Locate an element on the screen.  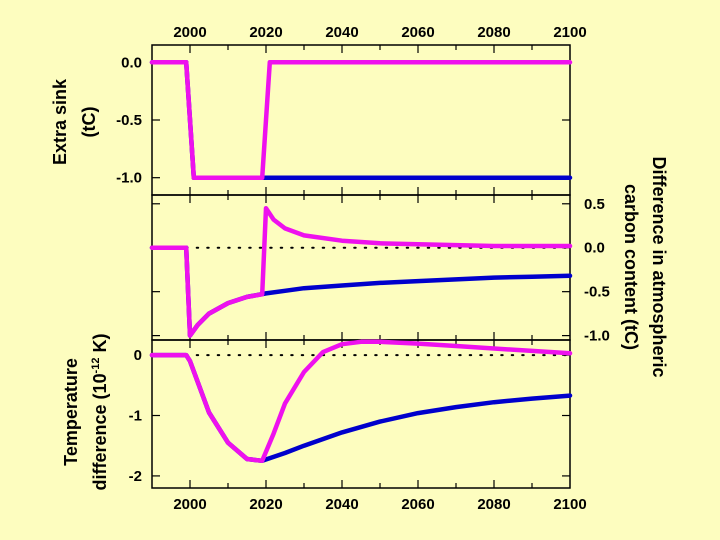
bottom-xtick-label-2080: 2080 is located at coordinates (493, 504).